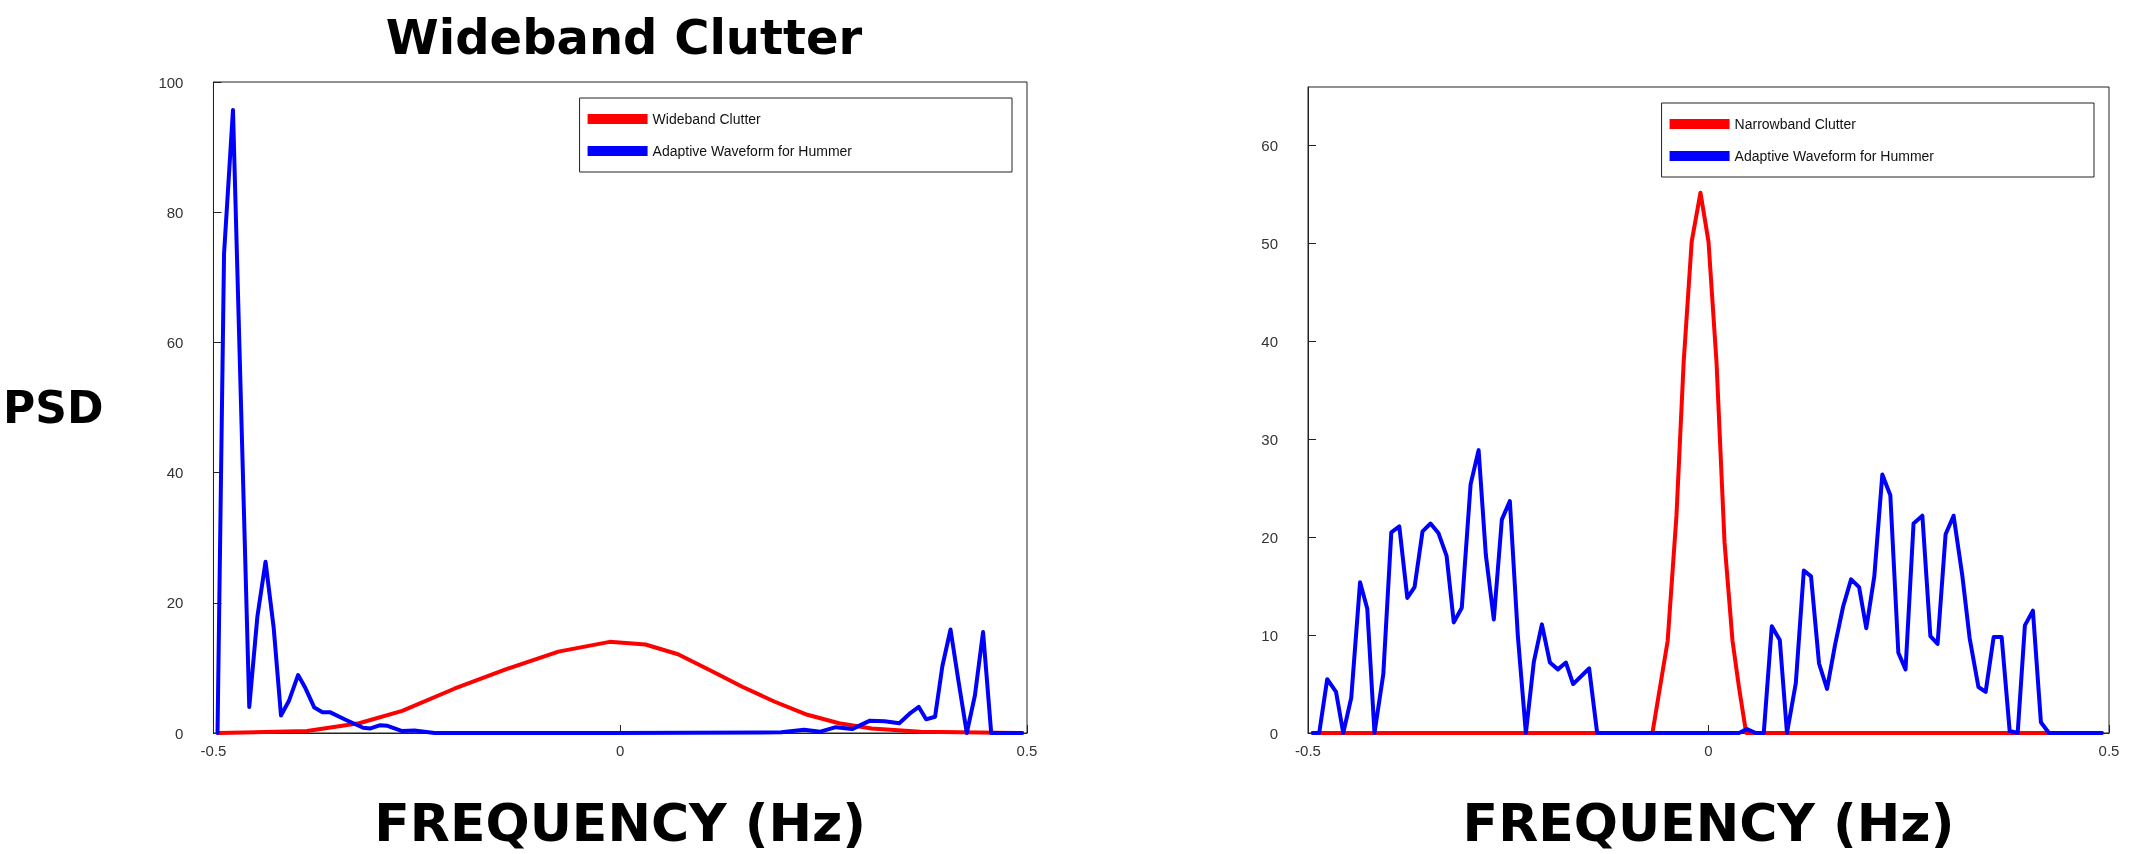 Image resolution: width=2139 pixels, height=854 pixels. I want to click on legend-label: Wideband Clutter, so click(707, 119).